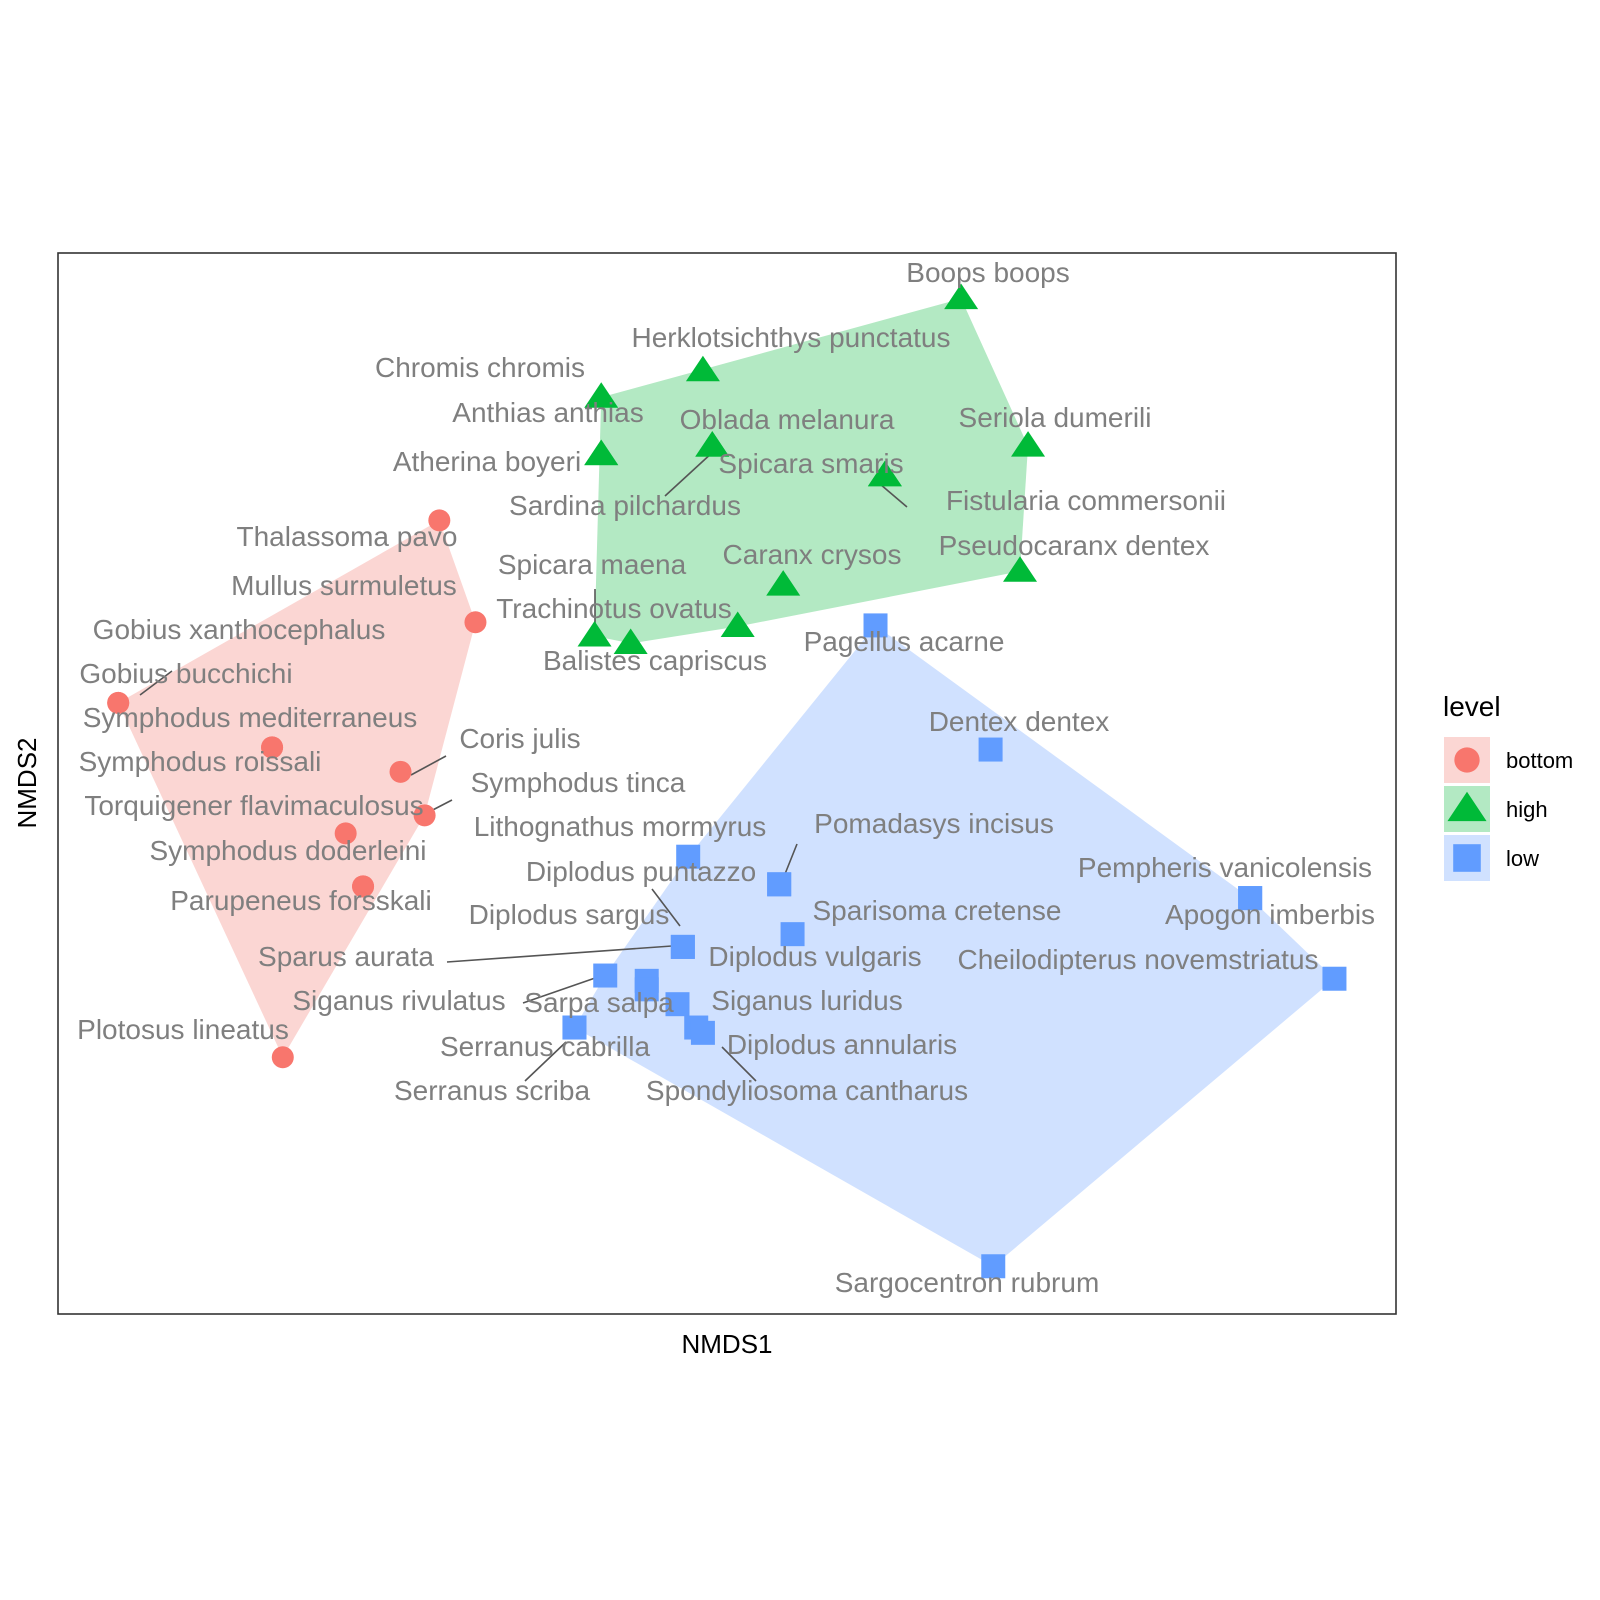 This screenshot has width=1600, height=1600. Describe the element at coordinates (1074, 545) in the screenshot. I see `species-label: Pseudocaranx dentex` at that location.